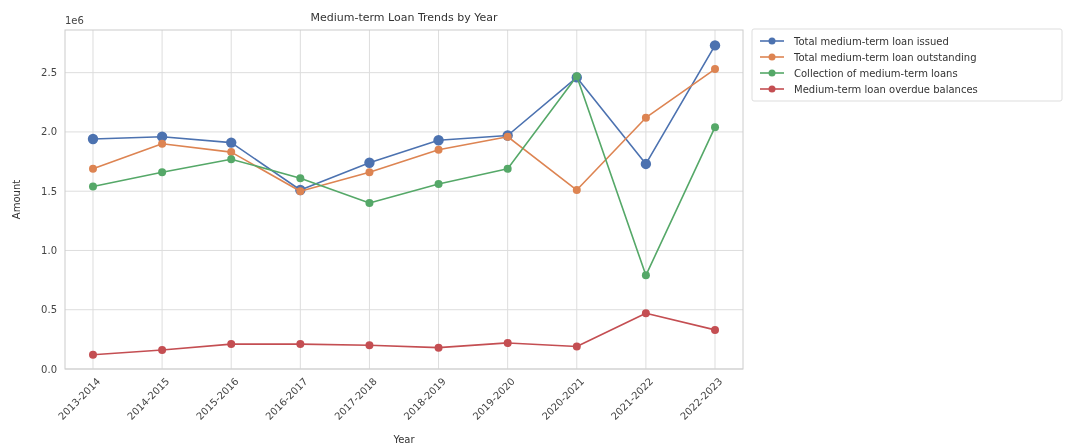 The image size is (1067, 446). I want to click on y-axis-title: Amount, so click(16, 199).